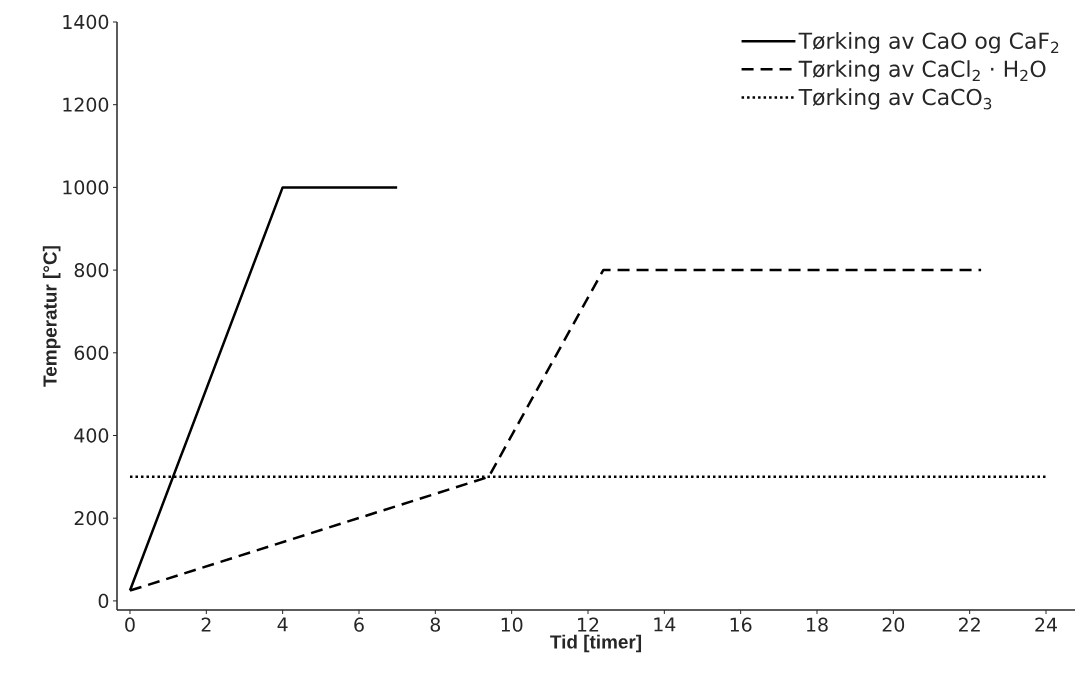 The image size is (1078, 678). I want to click on x-tick-label: 20, so click(893, 624).